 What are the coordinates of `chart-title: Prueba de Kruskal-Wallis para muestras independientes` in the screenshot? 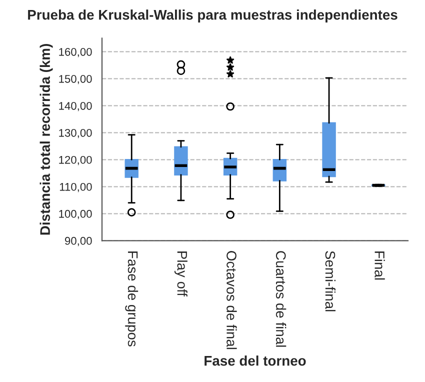 It's located at (213, 16).